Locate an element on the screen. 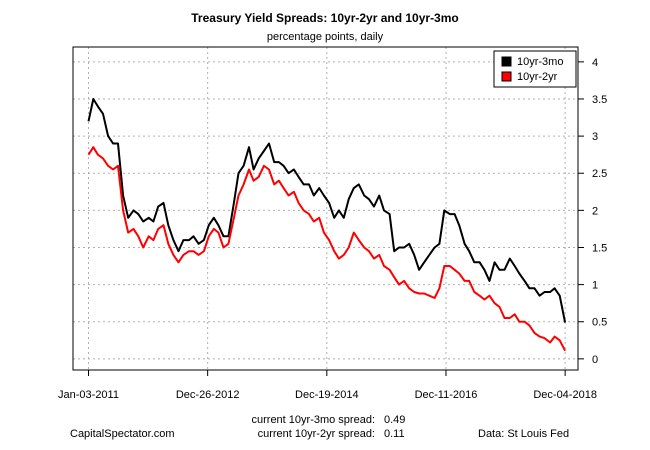 The width and height of the screenshot is (650, 450). y-tick-label: 4 is located at coordinates (595, 63).